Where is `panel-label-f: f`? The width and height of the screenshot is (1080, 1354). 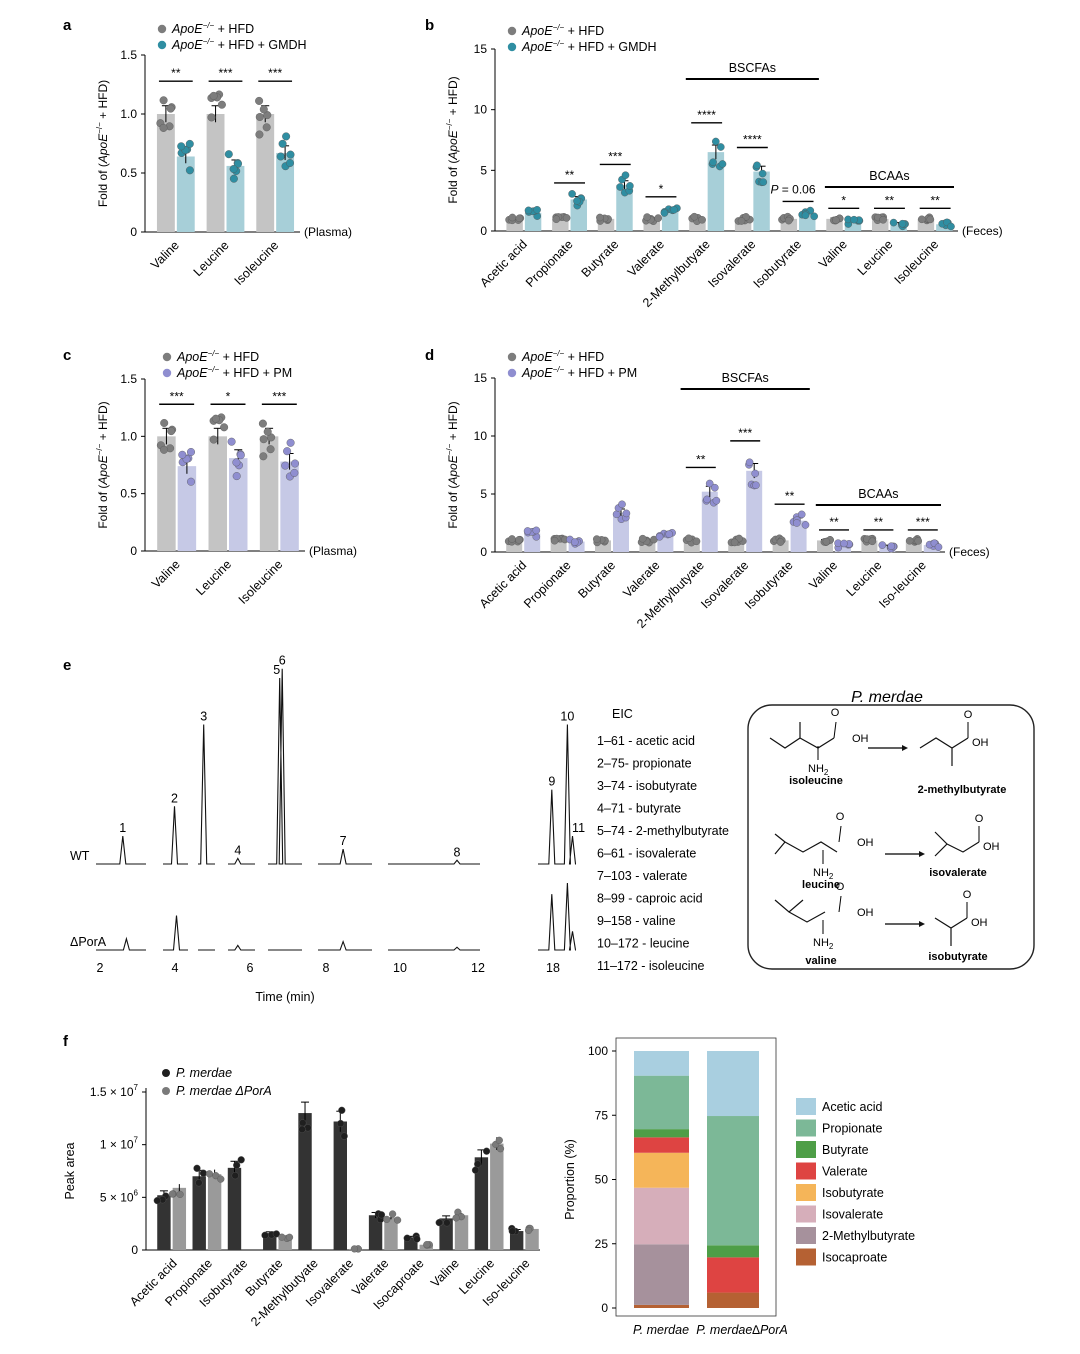
panel-label-f: f is located at coordinates (66, 1041).